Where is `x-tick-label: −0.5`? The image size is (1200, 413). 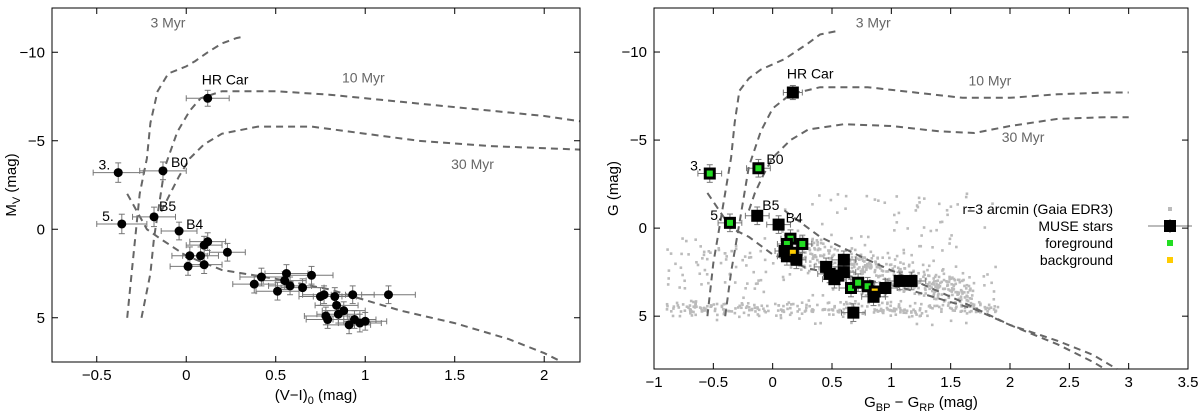 x-tick-label: −0.5 is located at coordinates (97, 375).